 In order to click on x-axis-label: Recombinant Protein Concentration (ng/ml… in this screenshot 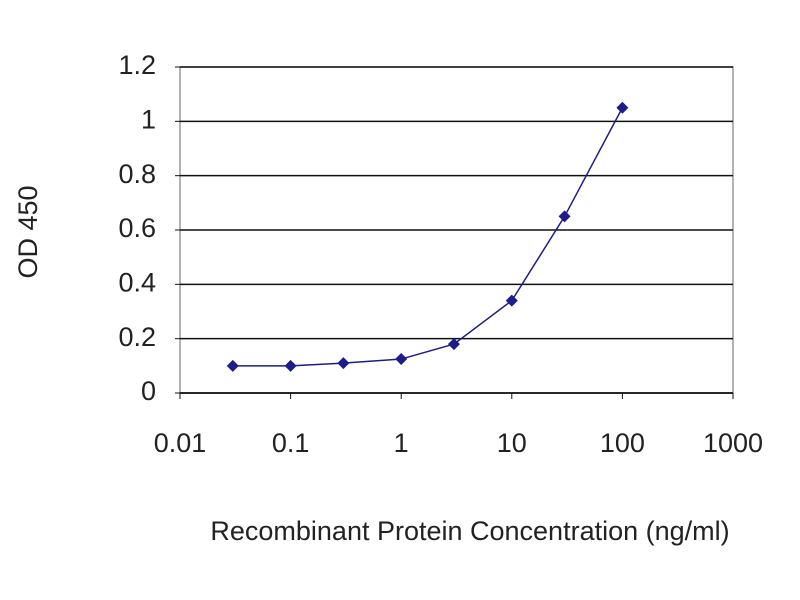, I will do `click(469, 531)`.